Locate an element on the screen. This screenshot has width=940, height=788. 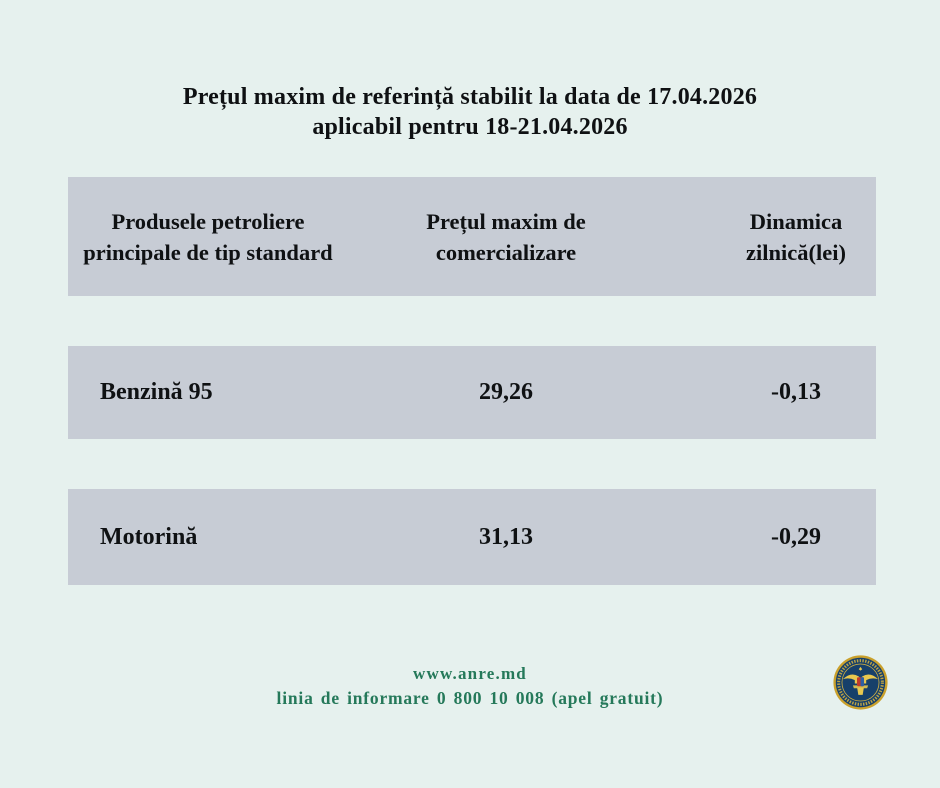
title-line-2: aplicabil pentru 18-21.04.2026 is located at coordinates (470, 127).